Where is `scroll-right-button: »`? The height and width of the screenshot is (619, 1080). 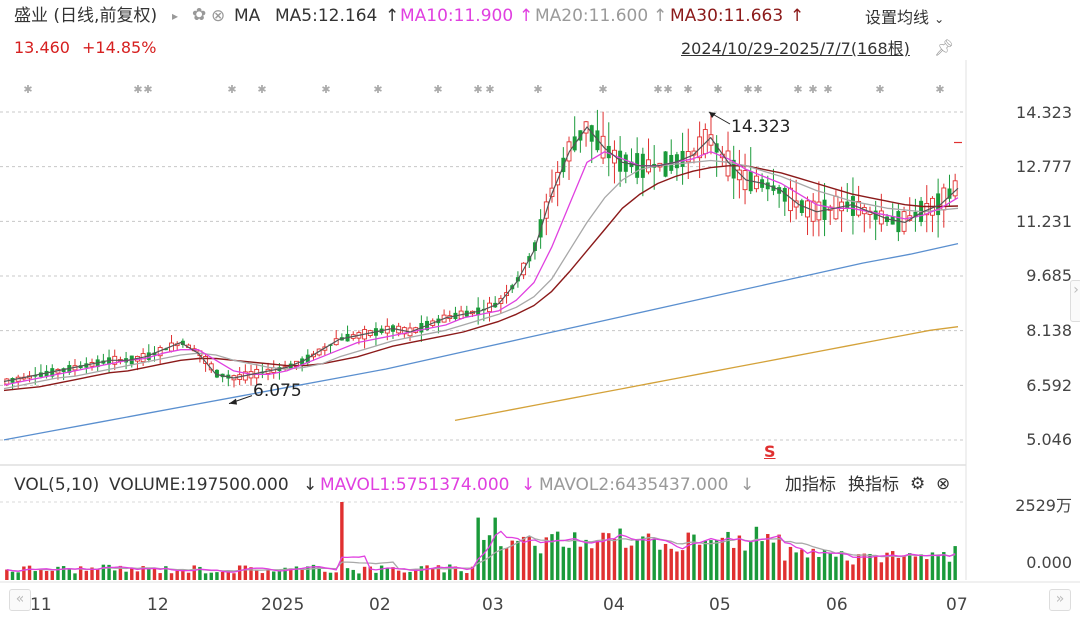
scroll-right-button: » is located at coordinates (1060, 600).